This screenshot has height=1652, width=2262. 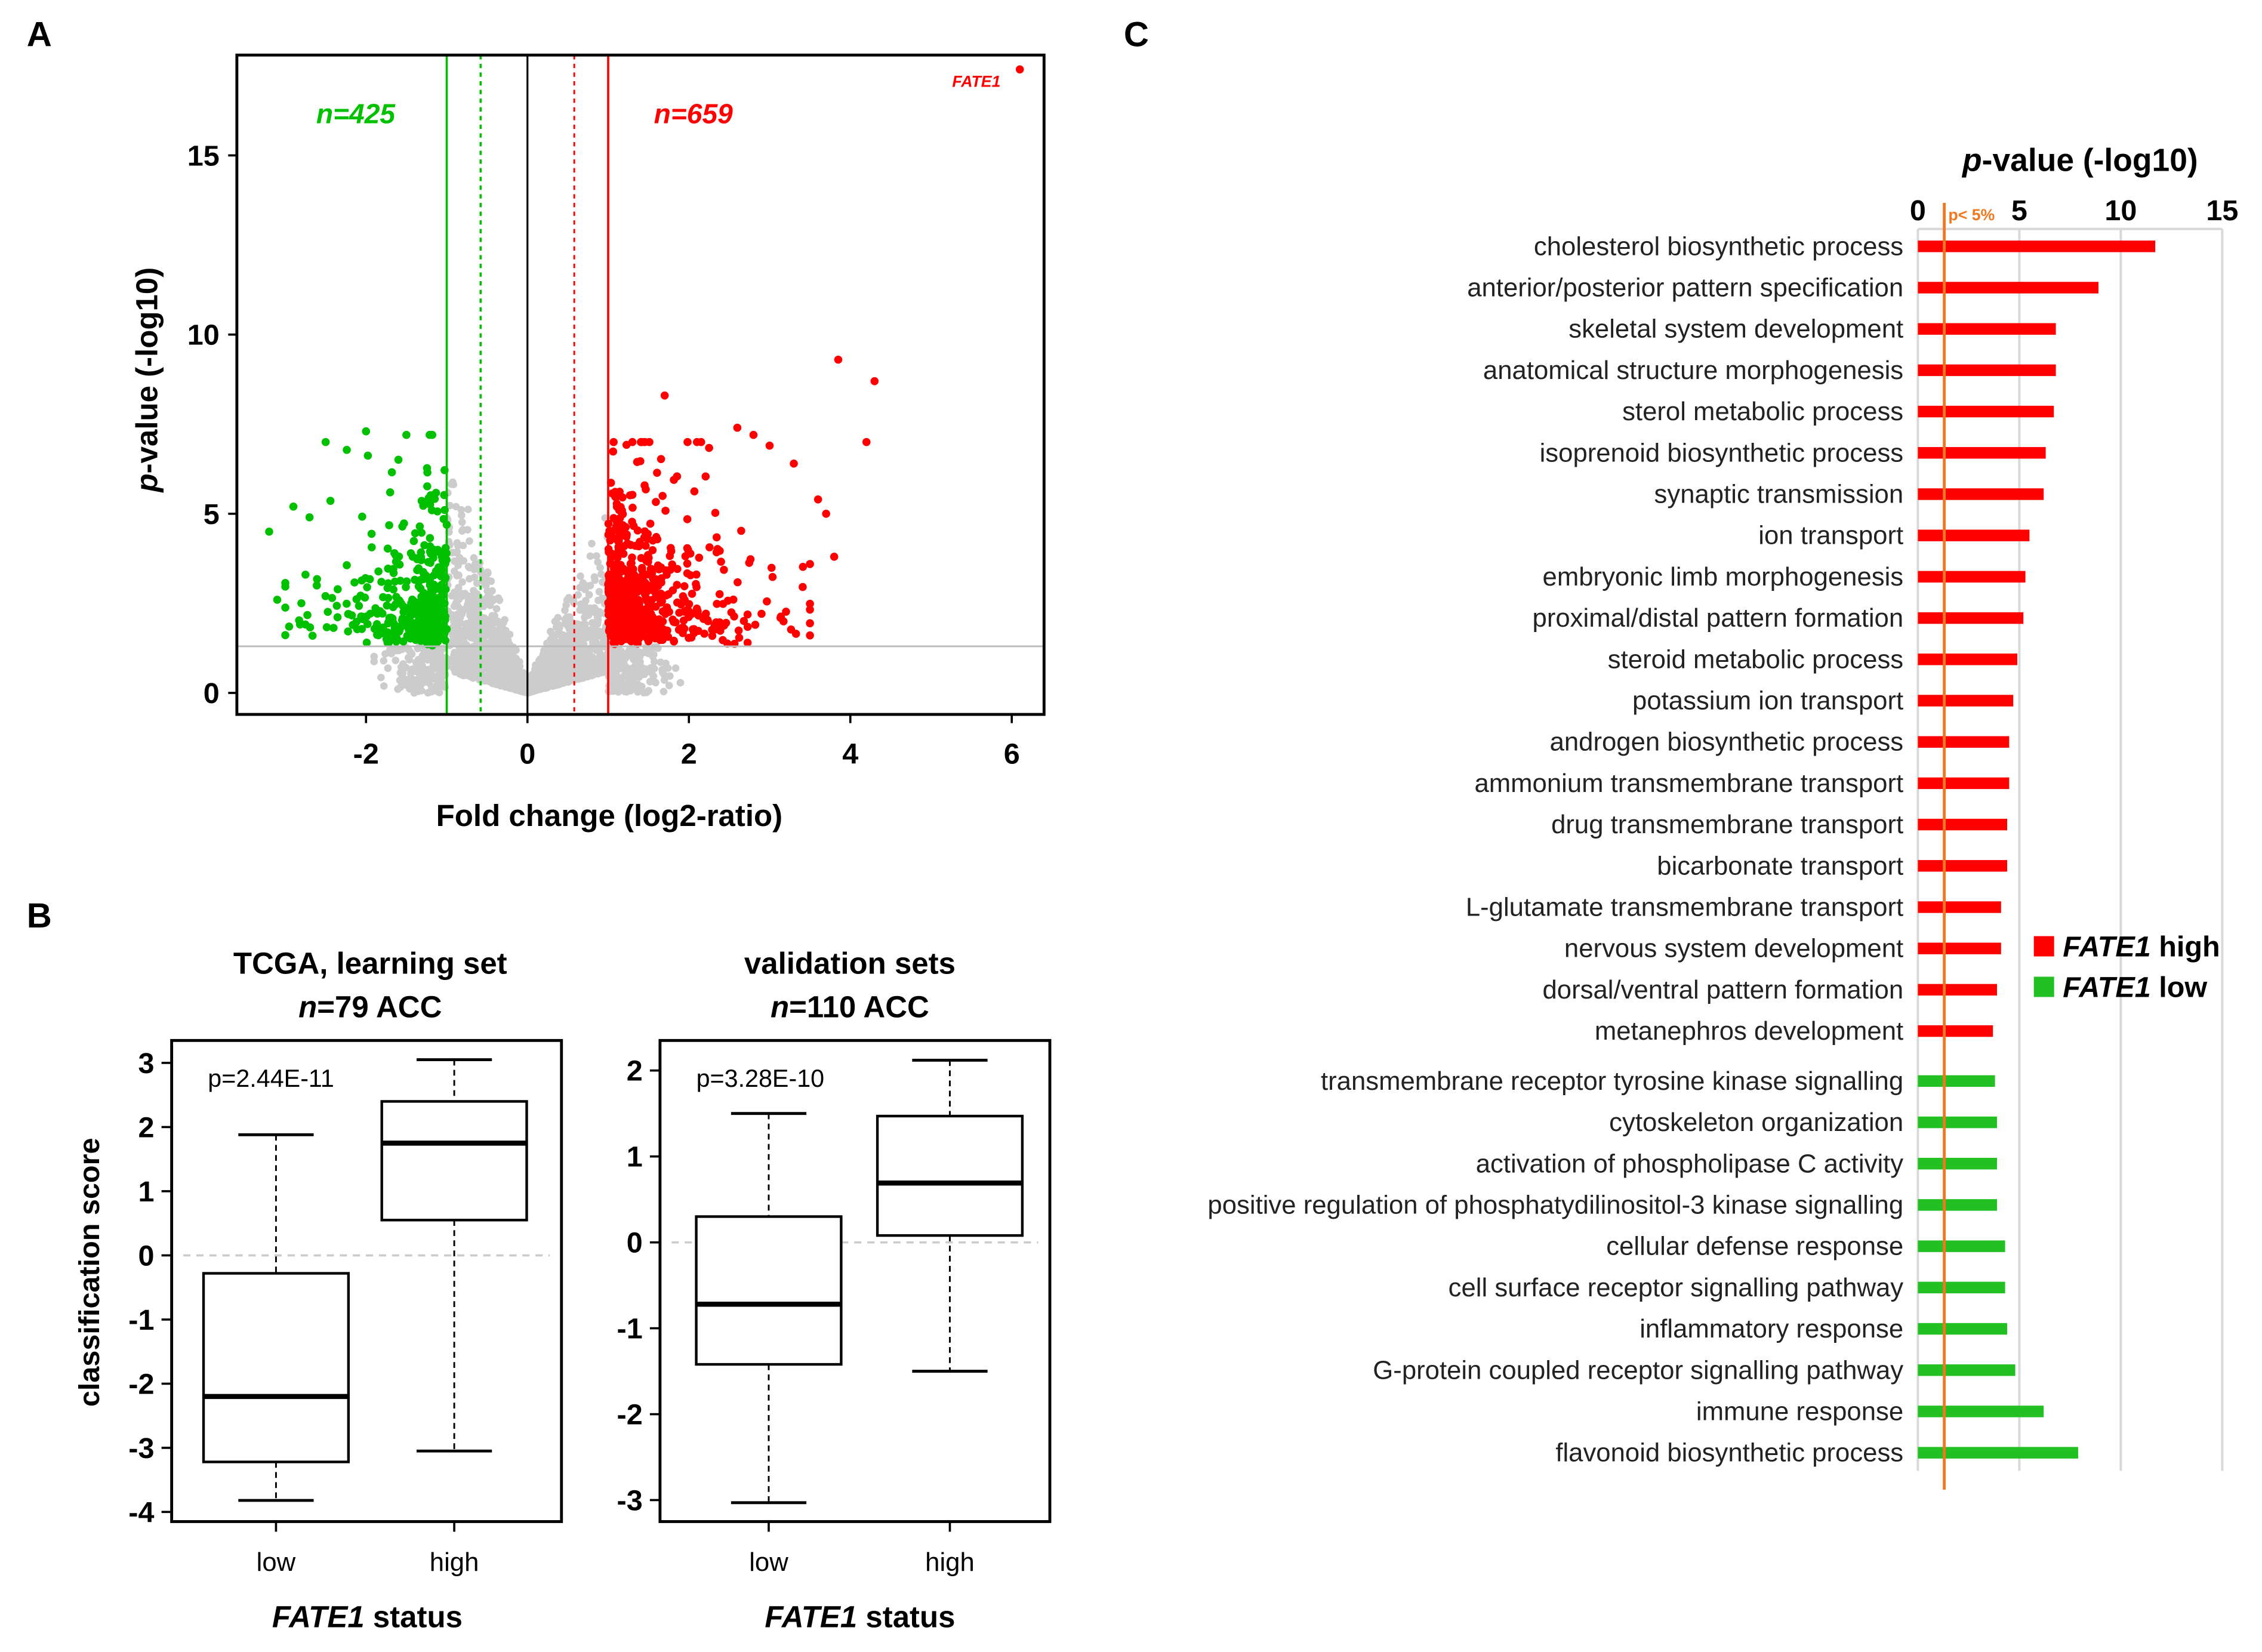 What do you see at coordinates (603, 455) in the screenshot?
I see `volcano-axes: -2 0 2 4 6 0 5 10 15` at bounding box center [603, 455].